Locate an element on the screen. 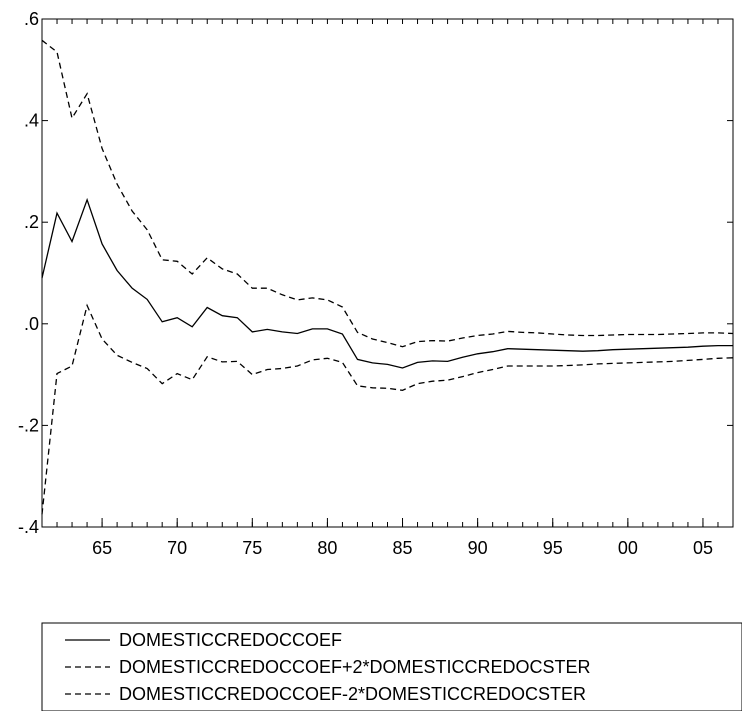  y-tick-label: -.2 is located at coordinates (28, 425).